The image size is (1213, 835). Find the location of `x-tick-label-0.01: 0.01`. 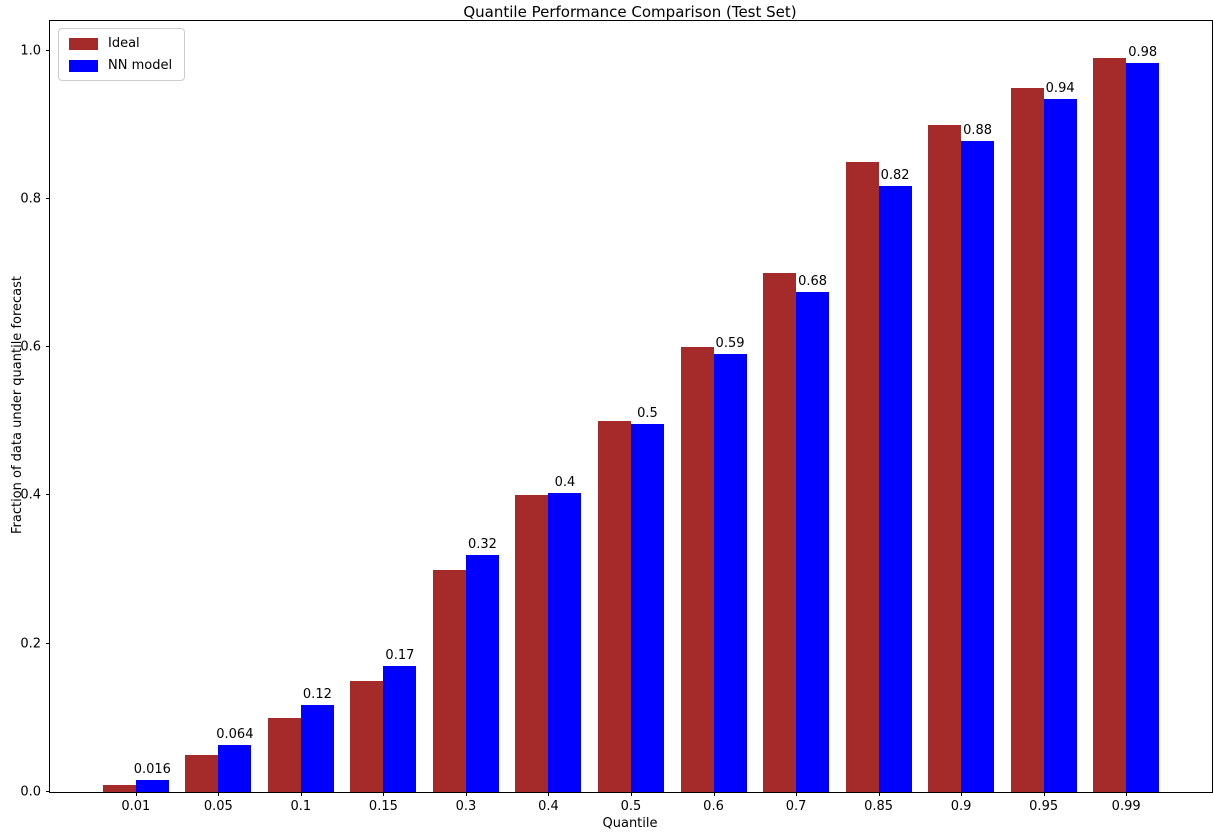

x-tick-label-0.01: 0.01 is located at coordinates (136, 806).